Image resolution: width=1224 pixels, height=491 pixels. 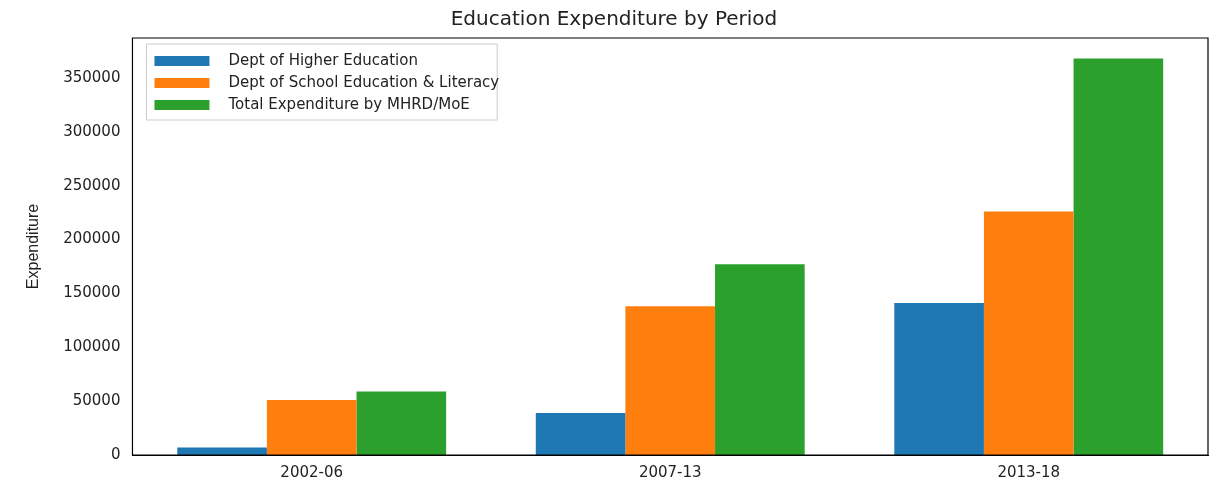 What do you see at coordinates (348, 103) in the screenshot?
I see `legend-label: Total Expenditure by MHRD/MoE` at bounding box center [348, 103].